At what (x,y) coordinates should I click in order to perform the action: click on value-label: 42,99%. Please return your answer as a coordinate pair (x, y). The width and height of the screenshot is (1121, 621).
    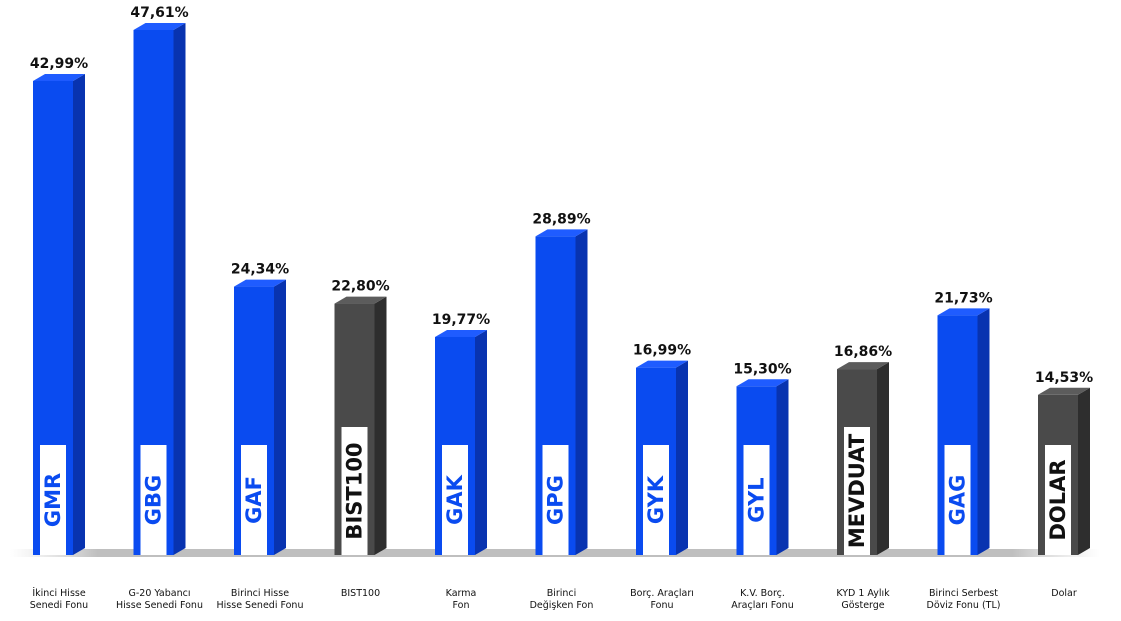
    Looking at the image, I should click on (59, 64).